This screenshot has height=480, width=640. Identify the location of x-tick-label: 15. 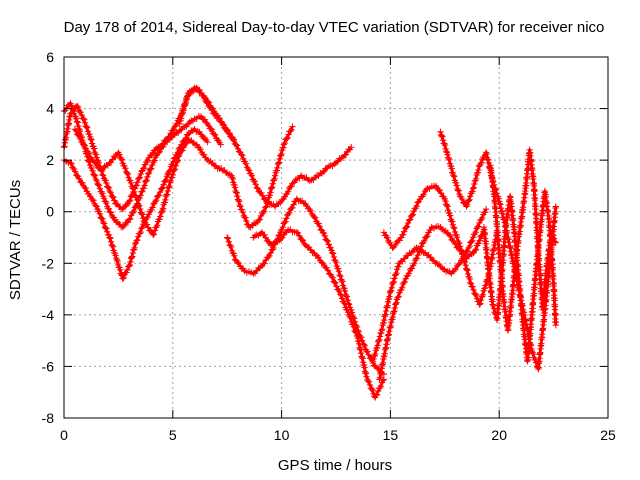
(391, 435).